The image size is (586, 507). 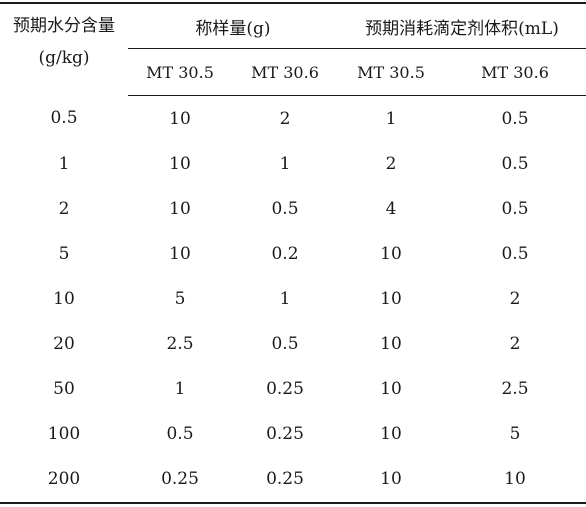 I want to click on table-row: 2 10 0.5 4 0.5, so click(x=293, y=208).